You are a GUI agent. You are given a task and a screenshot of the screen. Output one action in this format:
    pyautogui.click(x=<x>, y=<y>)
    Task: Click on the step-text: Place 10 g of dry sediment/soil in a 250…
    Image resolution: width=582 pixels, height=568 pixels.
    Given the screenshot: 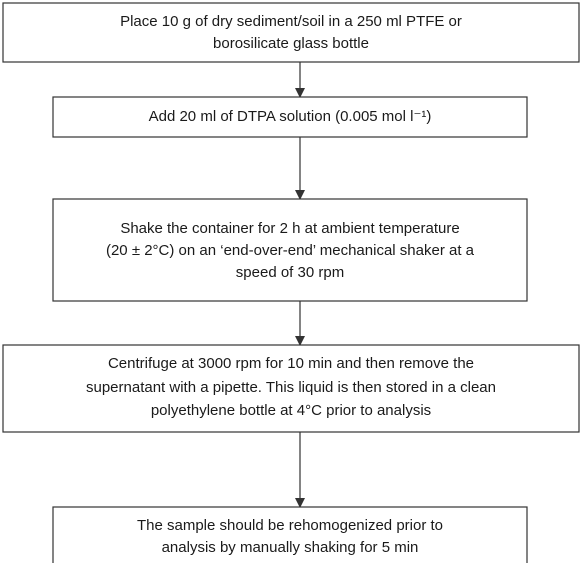 What is the action you would take?
    pyautogui.click(x=291, y=21)
    